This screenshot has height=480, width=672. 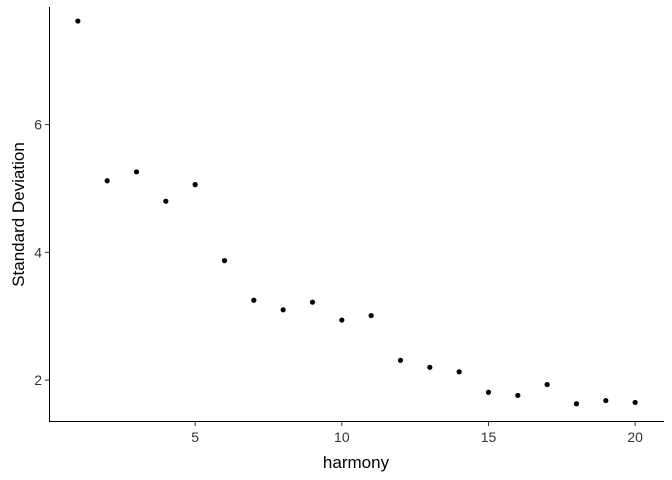 I want to click on x-axis-title: harmony, so click(x=356, y=462).